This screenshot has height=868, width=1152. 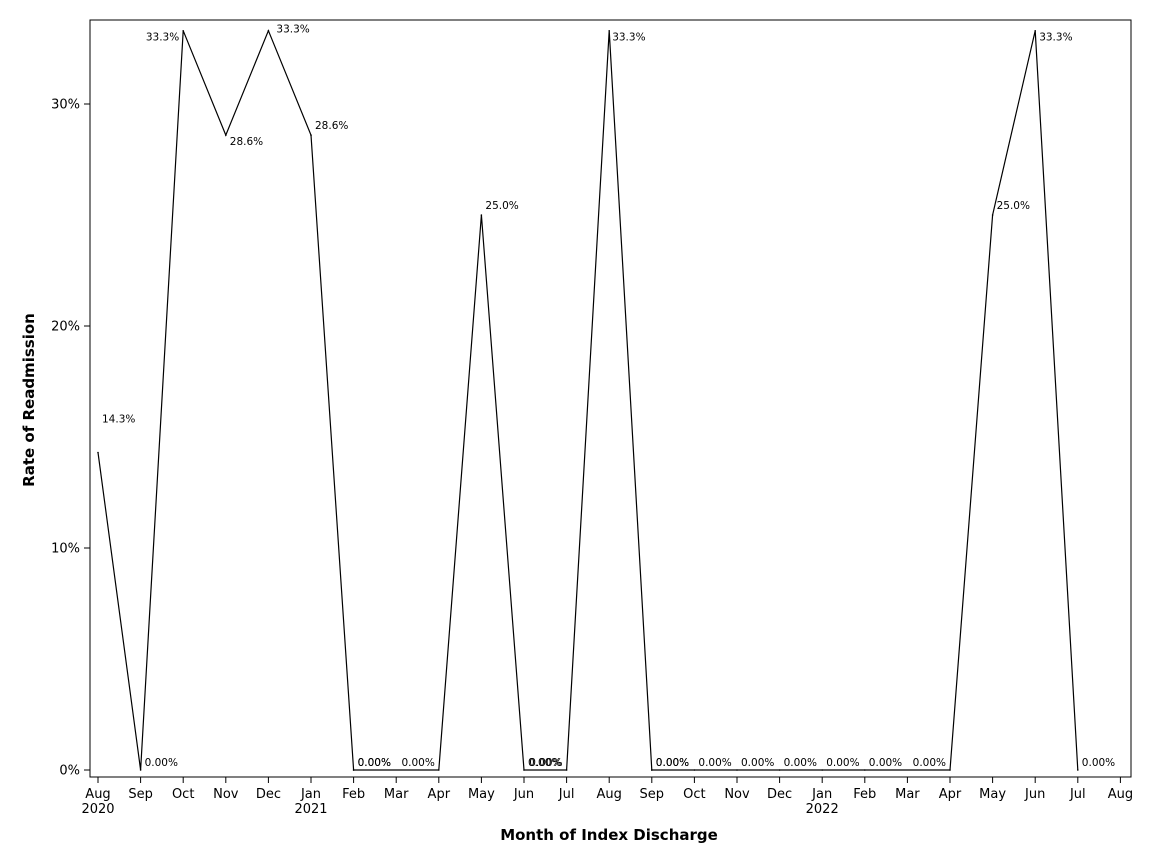 What do you see at coordinates (609, 835) in the screenshot?
I see `x-axis-title: Month of Index Discharge` at bounding box center [609, 835].